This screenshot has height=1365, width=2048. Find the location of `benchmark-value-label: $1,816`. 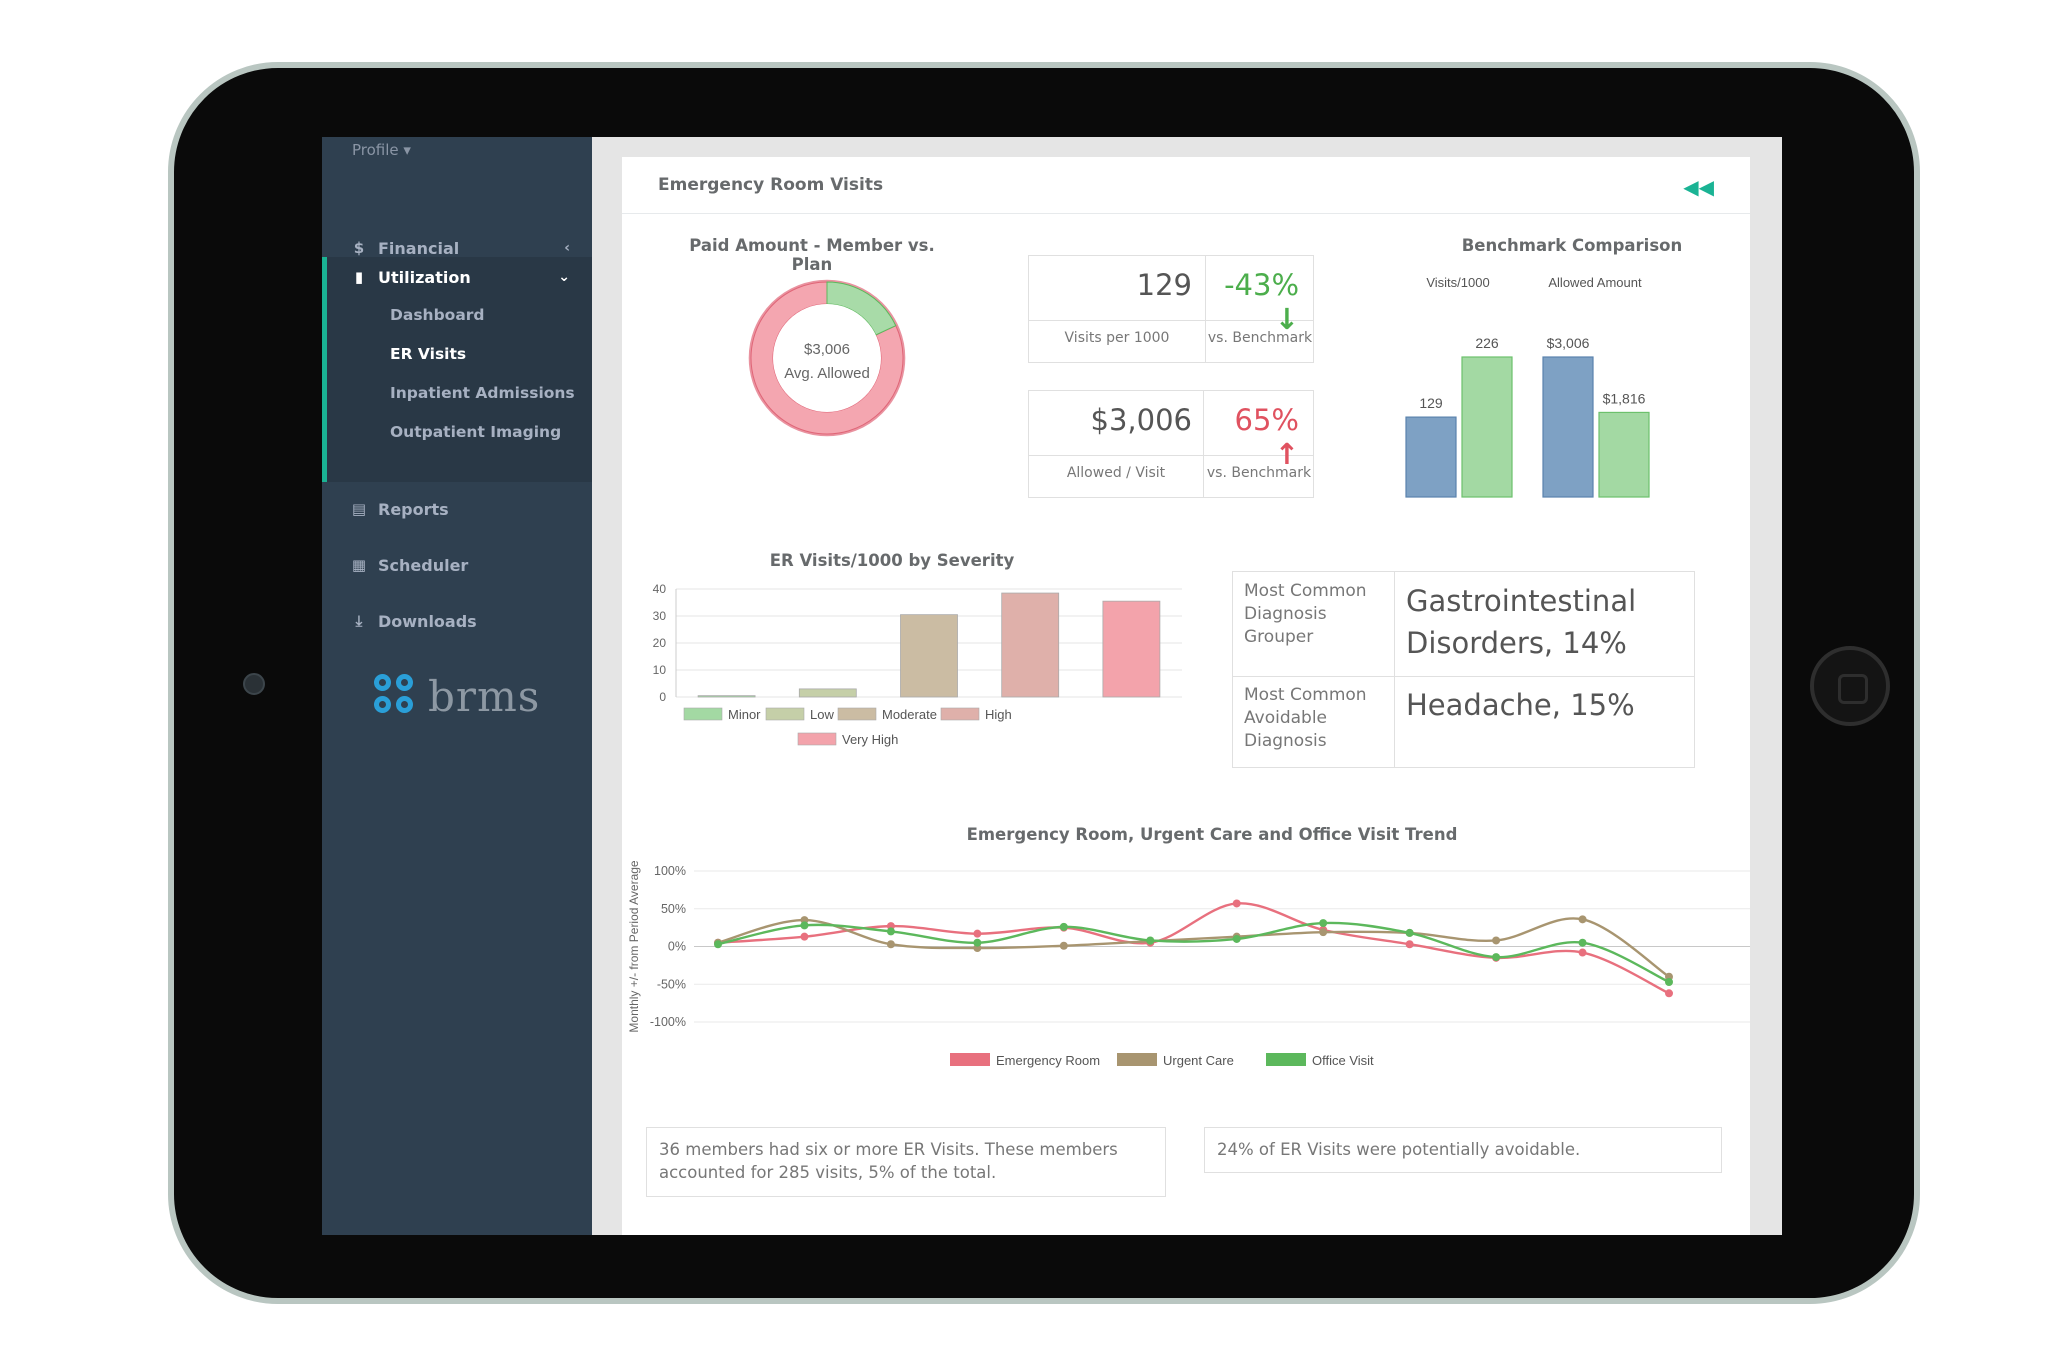

benchmark-value-label: $1,816 is located at coordinates (1624, 398).